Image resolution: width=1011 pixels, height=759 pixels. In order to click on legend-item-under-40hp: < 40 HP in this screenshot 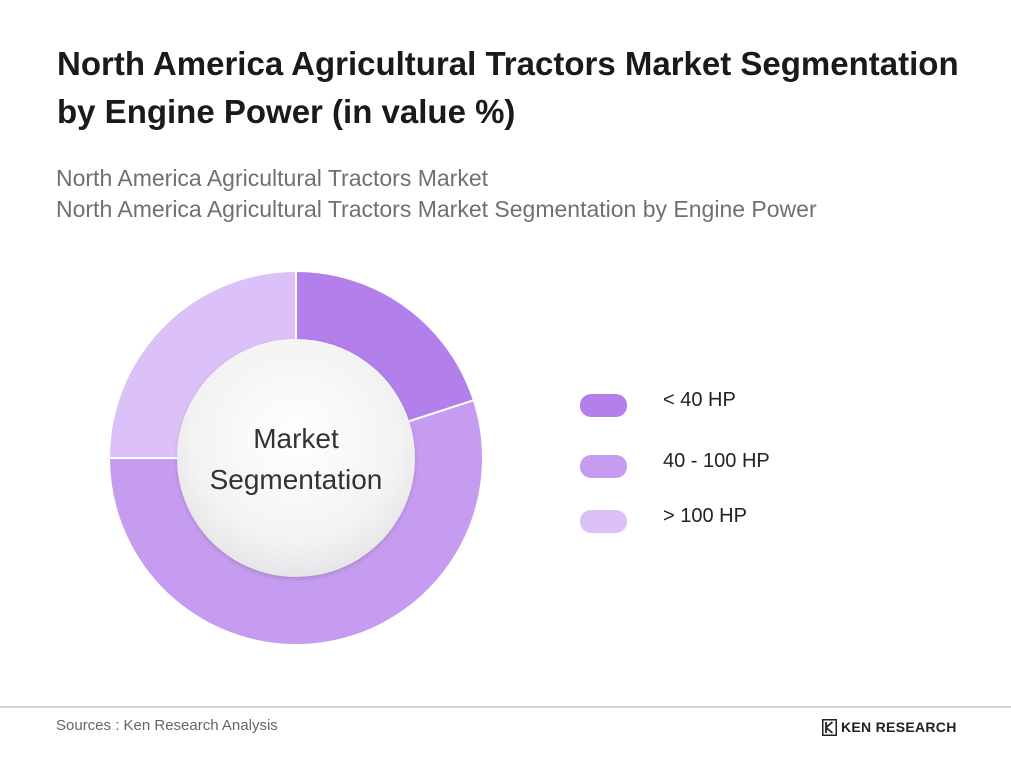, I will do `click(730, 402)`.